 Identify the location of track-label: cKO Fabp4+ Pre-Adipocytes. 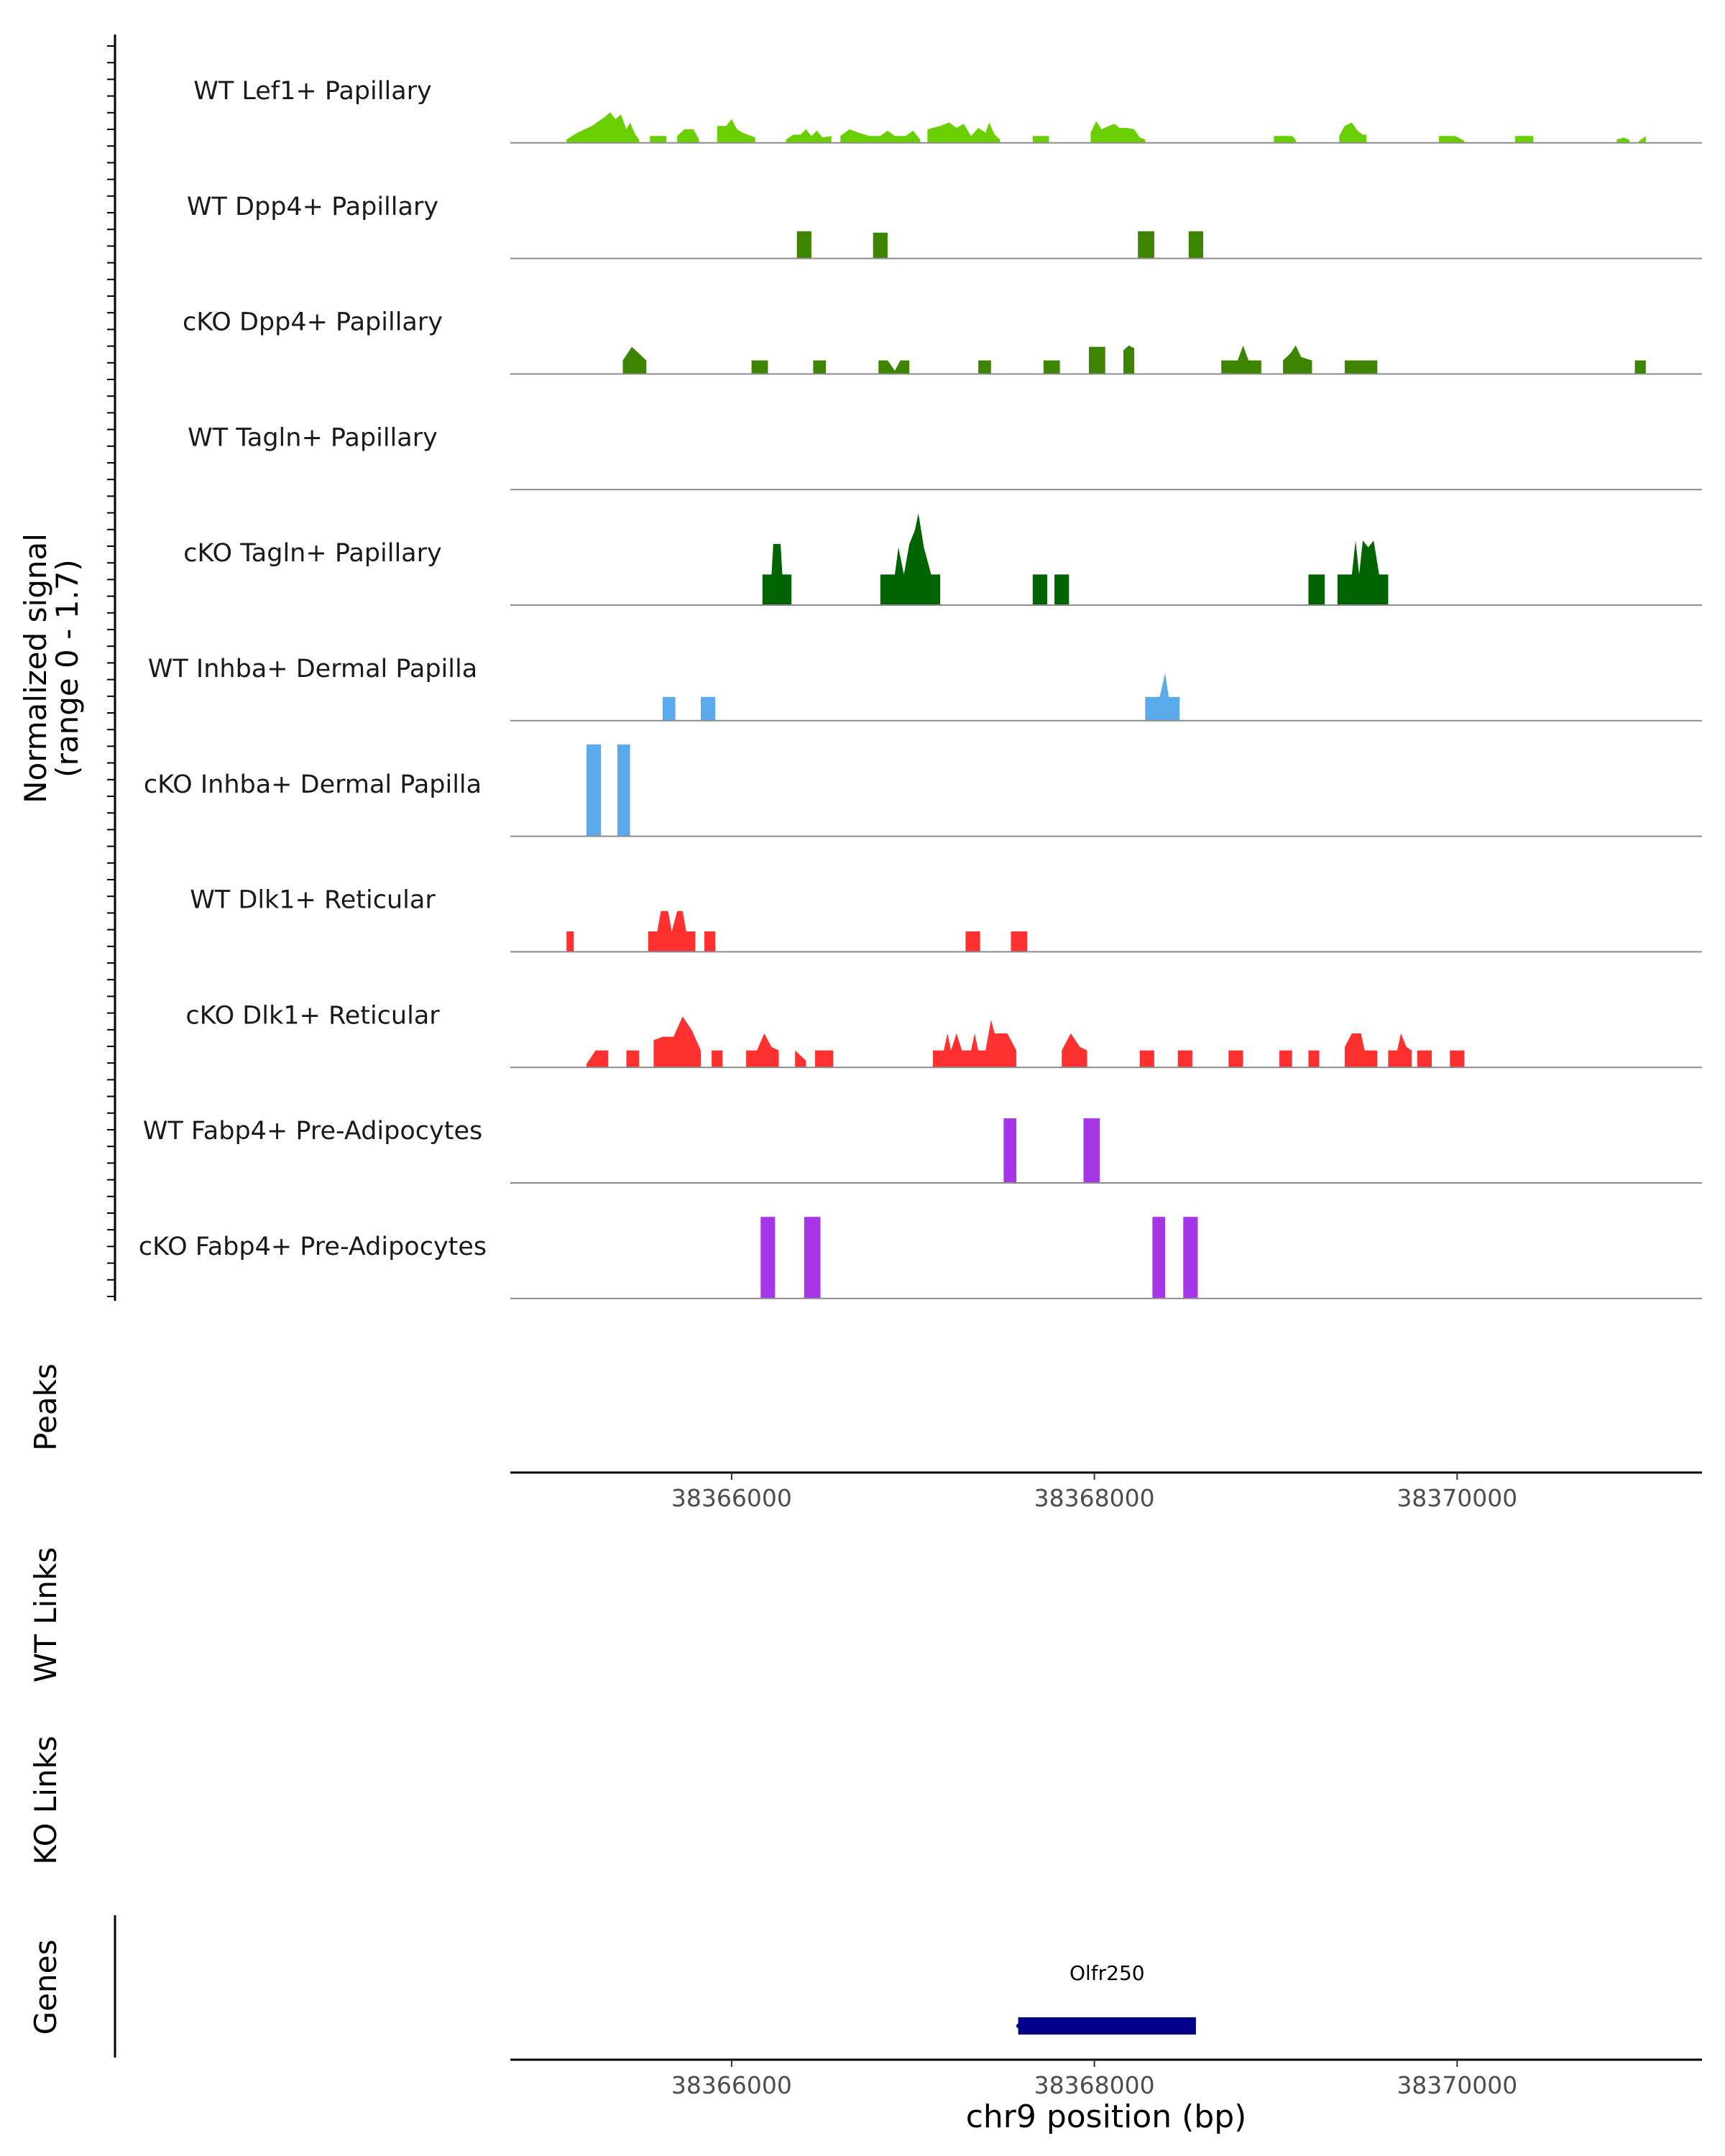
(313, 1247).